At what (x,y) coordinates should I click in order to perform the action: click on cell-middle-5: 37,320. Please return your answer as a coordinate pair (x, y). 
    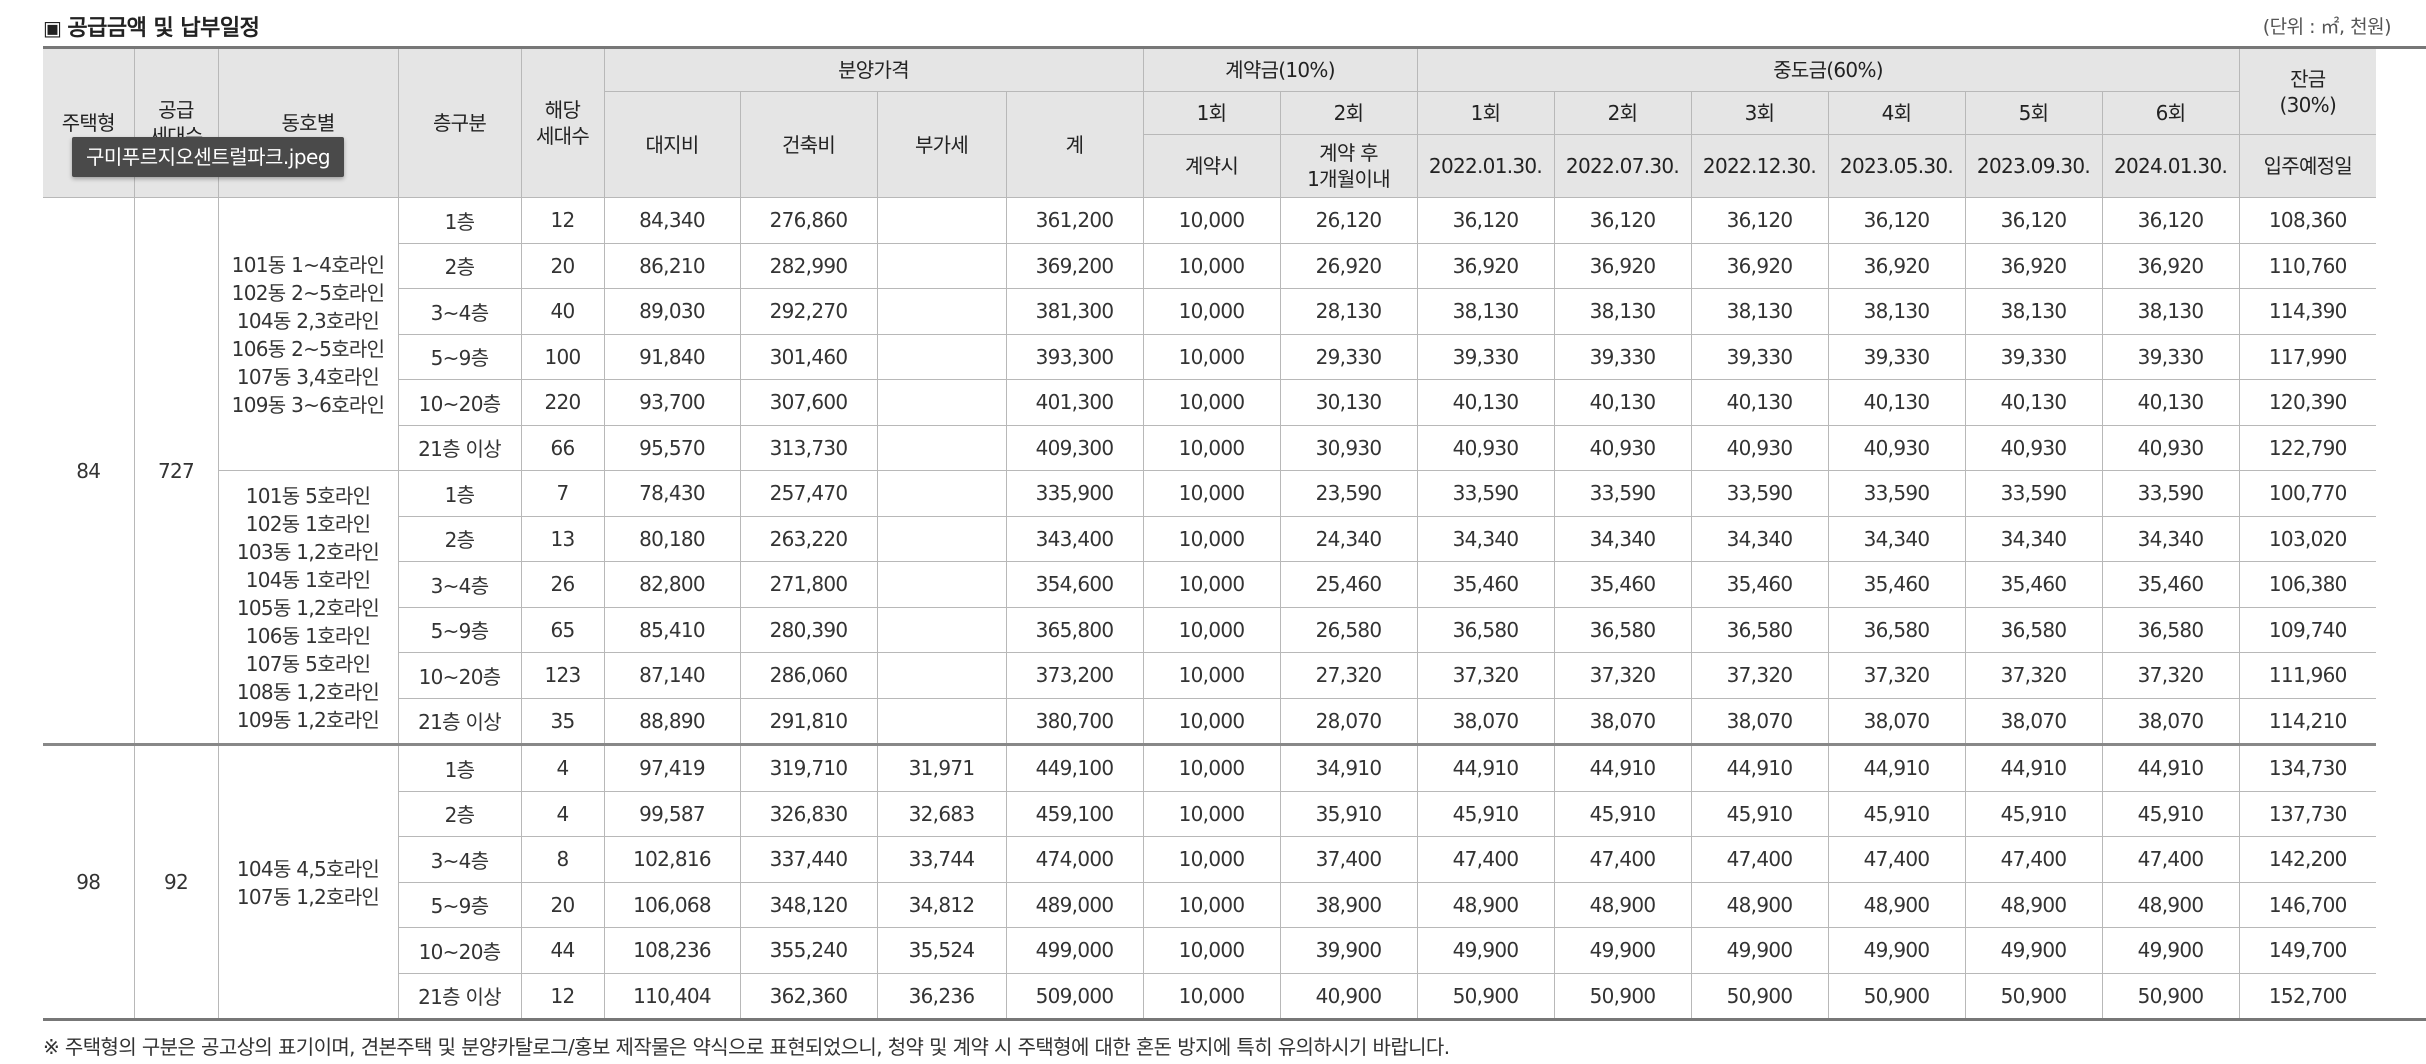
    Looking at the image, I should click on (2033, 675).